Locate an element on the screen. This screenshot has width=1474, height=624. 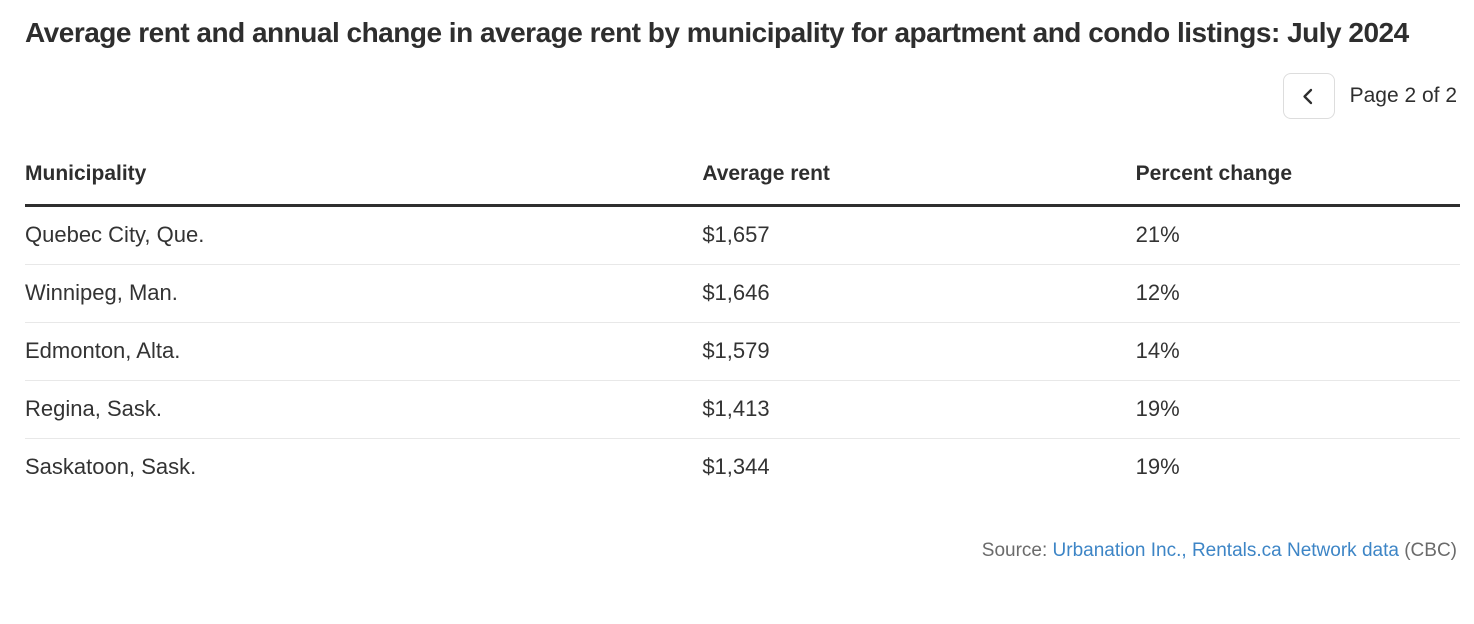
column-header-average-rent: Average rent is located at coordinates (919, 184).